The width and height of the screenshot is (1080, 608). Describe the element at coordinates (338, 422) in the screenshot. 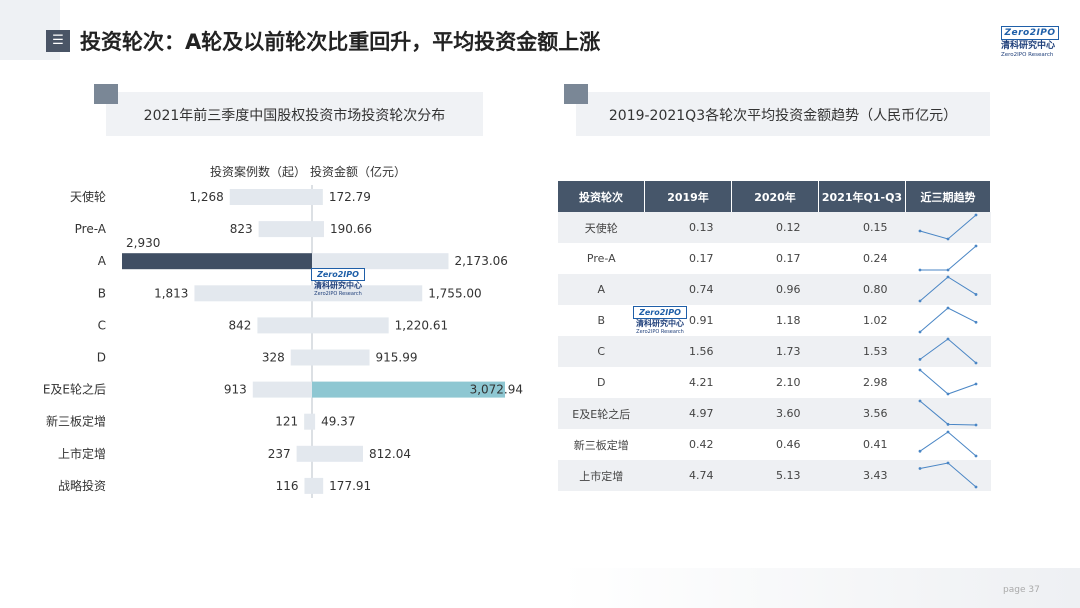

I see `amount-label: 49.37` at that location.